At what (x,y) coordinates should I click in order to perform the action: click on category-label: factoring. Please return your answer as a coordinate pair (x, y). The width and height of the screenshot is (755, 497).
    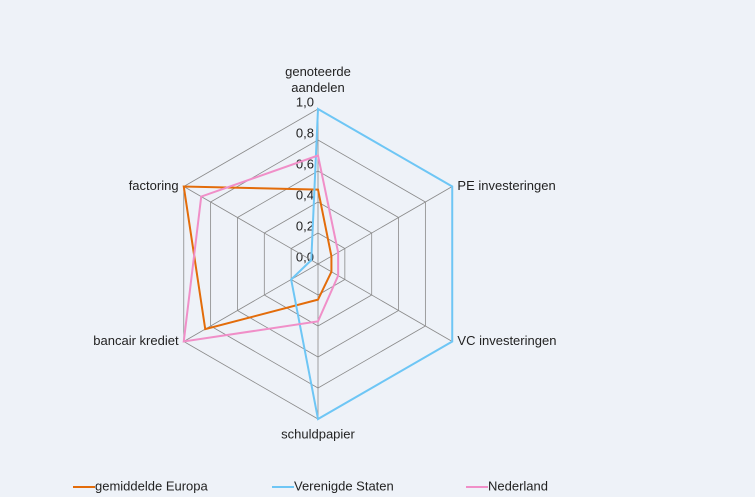
    Looking at the image, I should click on (154, 185).